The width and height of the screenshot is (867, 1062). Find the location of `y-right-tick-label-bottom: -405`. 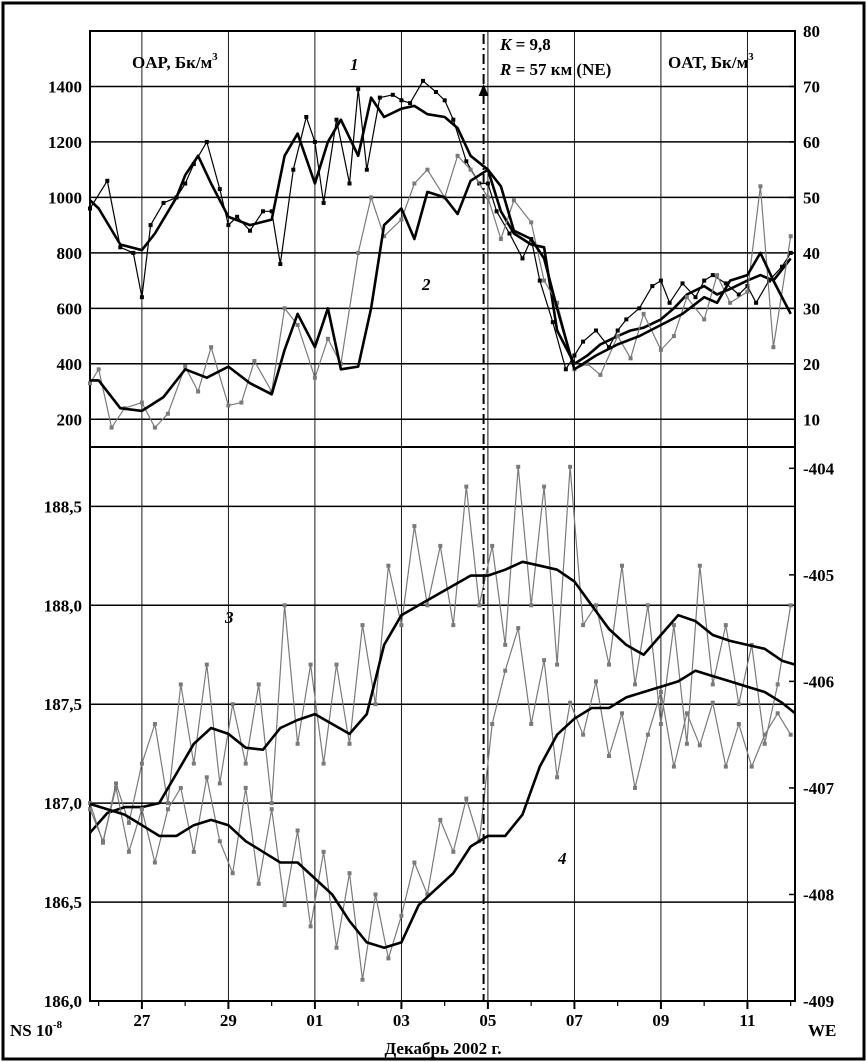

y-right-tick-label-bottom: -405 is located at coordinates (818, 575).